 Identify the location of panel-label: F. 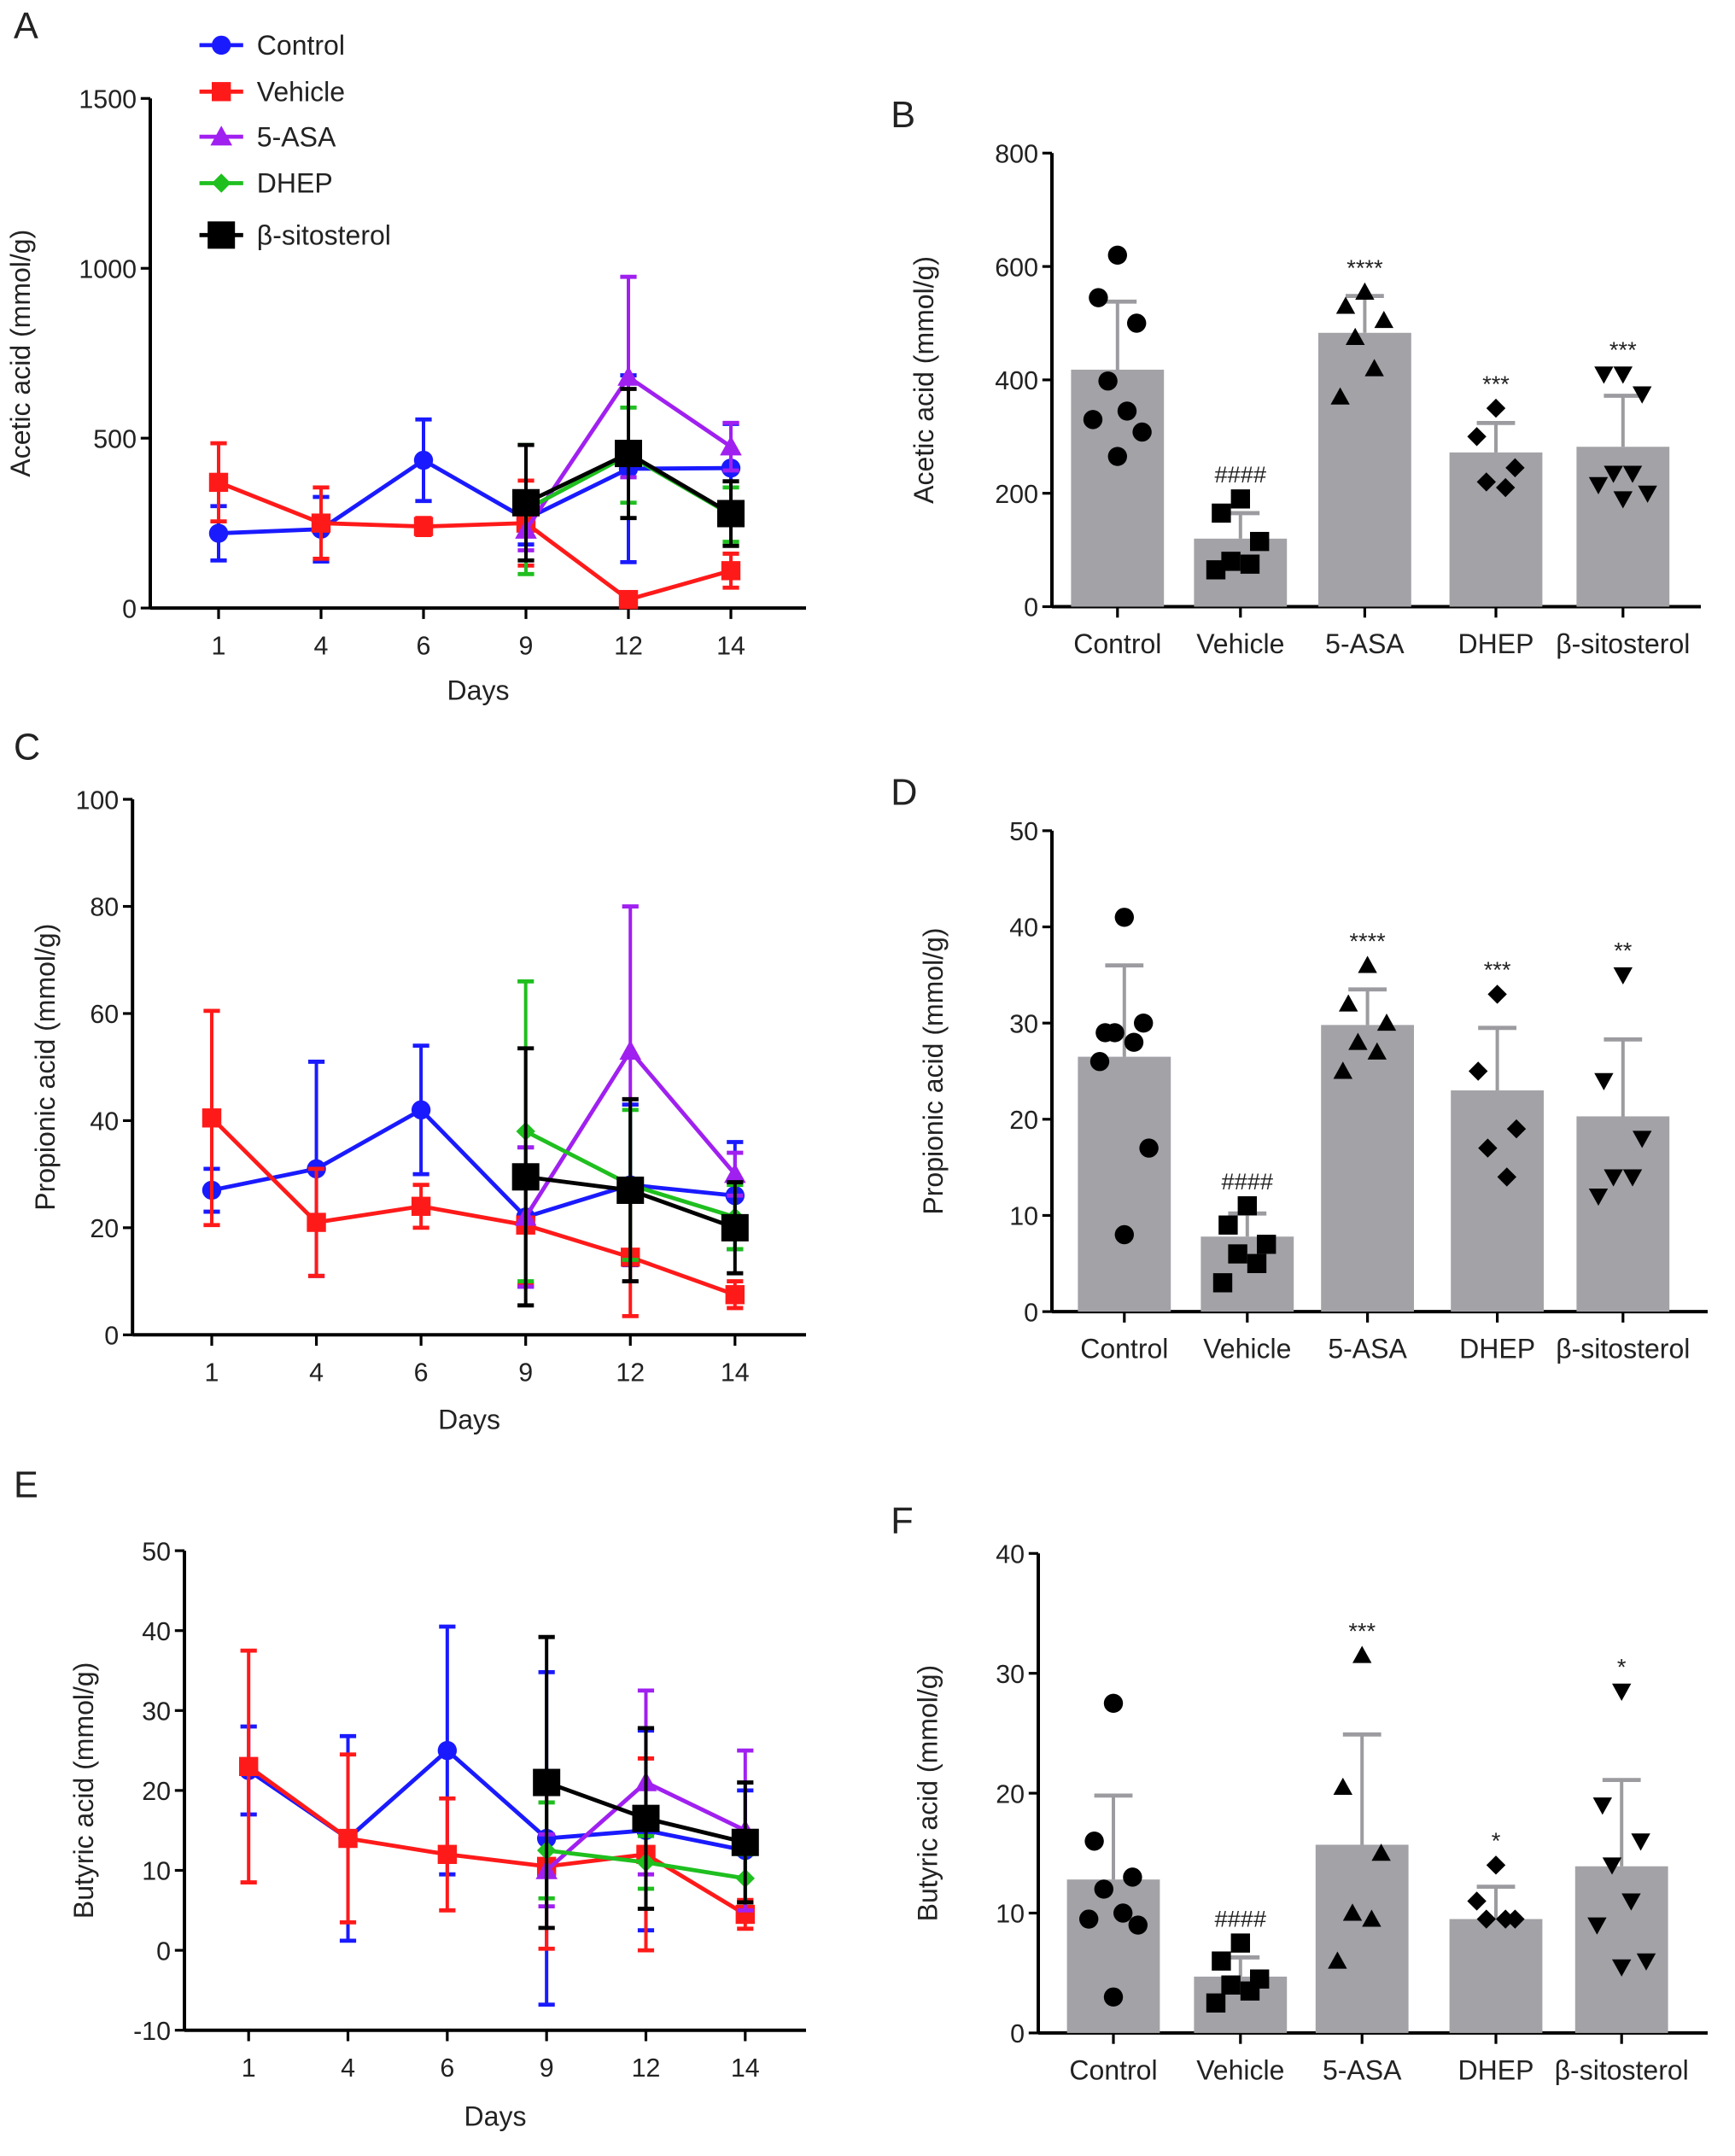
(902, 1520).